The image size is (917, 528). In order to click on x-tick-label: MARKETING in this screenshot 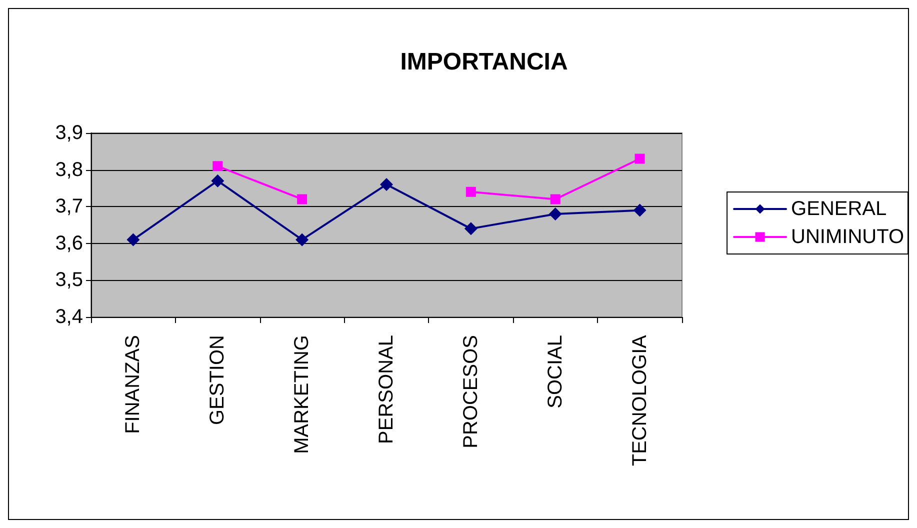, I will do `click(302, 394)`.